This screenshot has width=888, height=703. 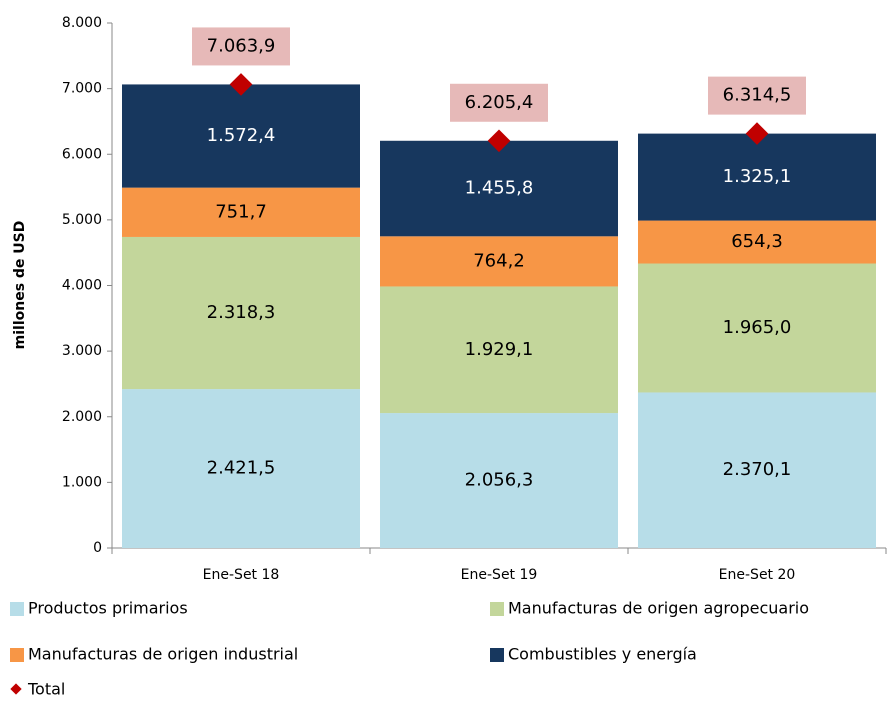 I want to click on value-label: 1.455,8, so click(x=499, y=188).